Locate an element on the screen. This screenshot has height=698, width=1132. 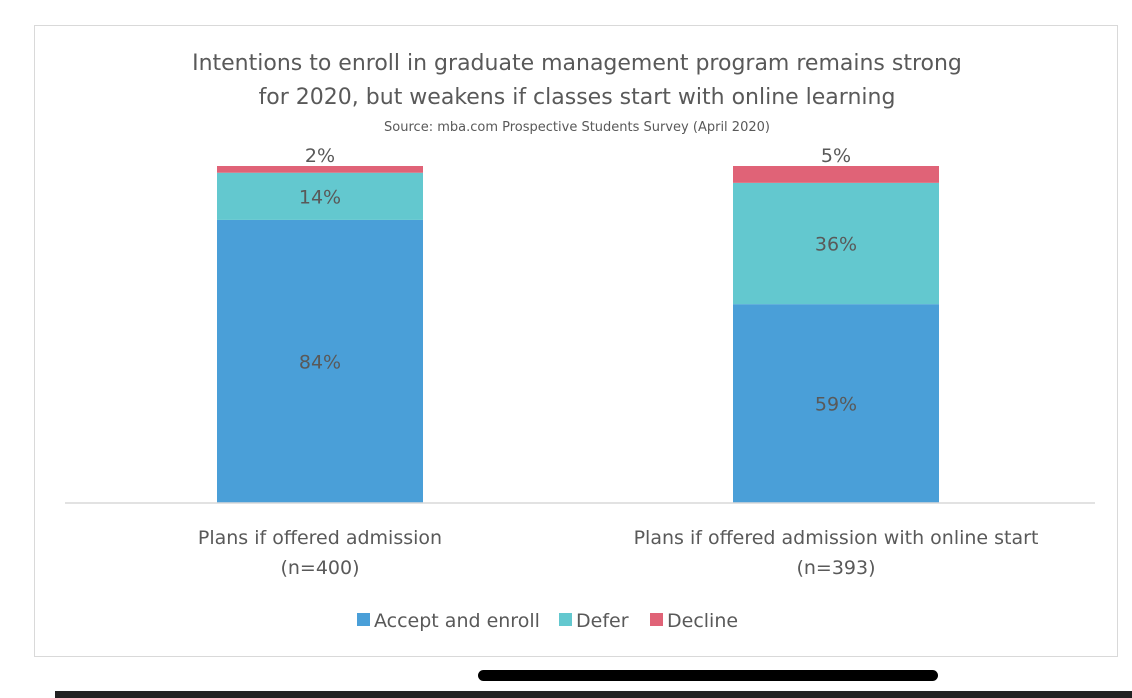
legend-swatch-accept-and-enroll is located at coordinates (363, 619).